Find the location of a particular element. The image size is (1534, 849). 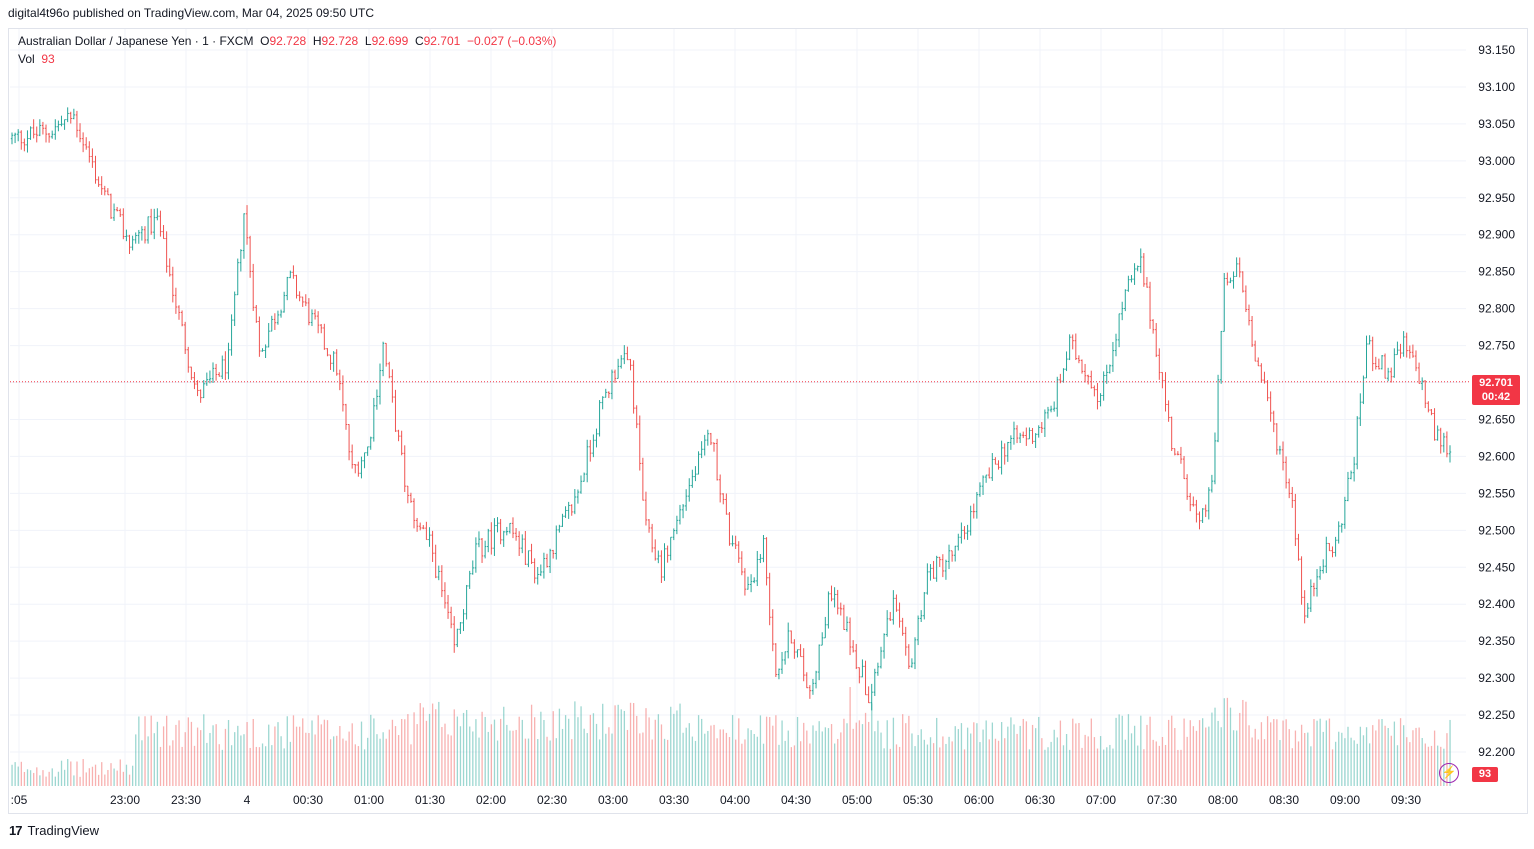

y-tick-label: 93.050 is located at coordinates (1496, 124).